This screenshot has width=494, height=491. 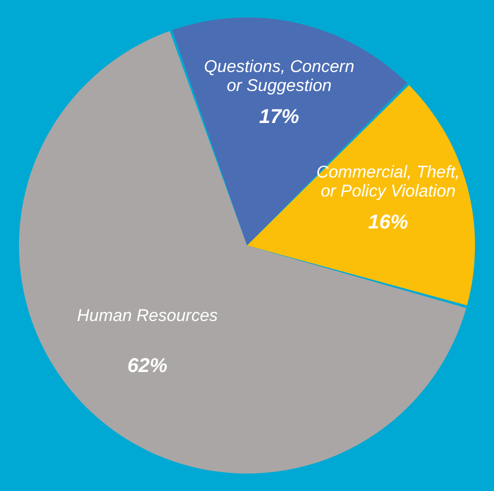 I want to click on data-label: 16%, so click(x=388, y=222).